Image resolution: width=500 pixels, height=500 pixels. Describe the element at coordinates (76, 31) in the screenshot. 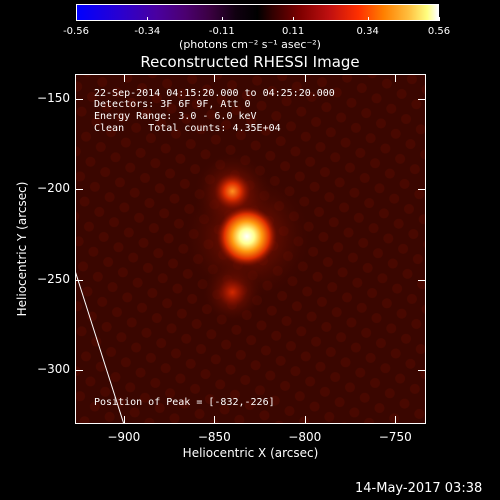

I see `colorbar-tick-label: -0.56` at that location.